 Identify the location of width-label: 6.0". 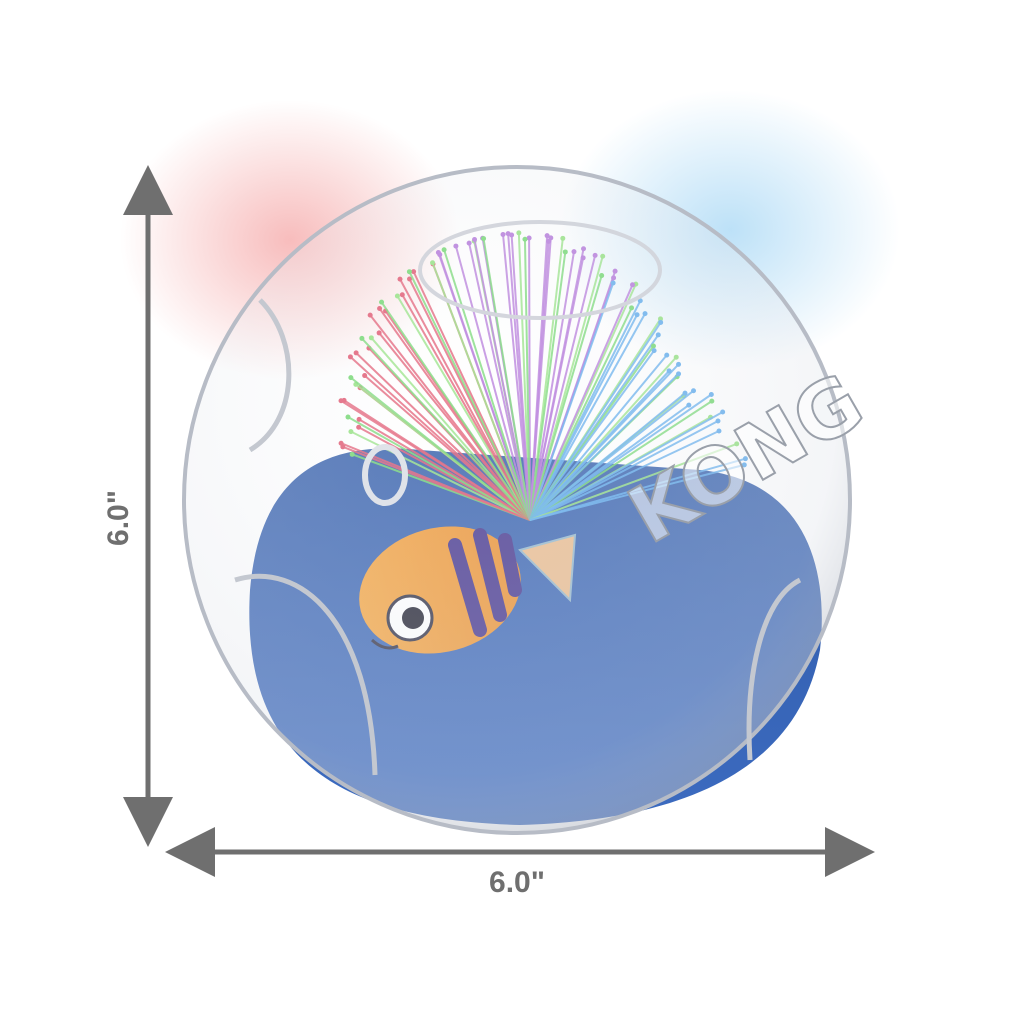
(517, 882).